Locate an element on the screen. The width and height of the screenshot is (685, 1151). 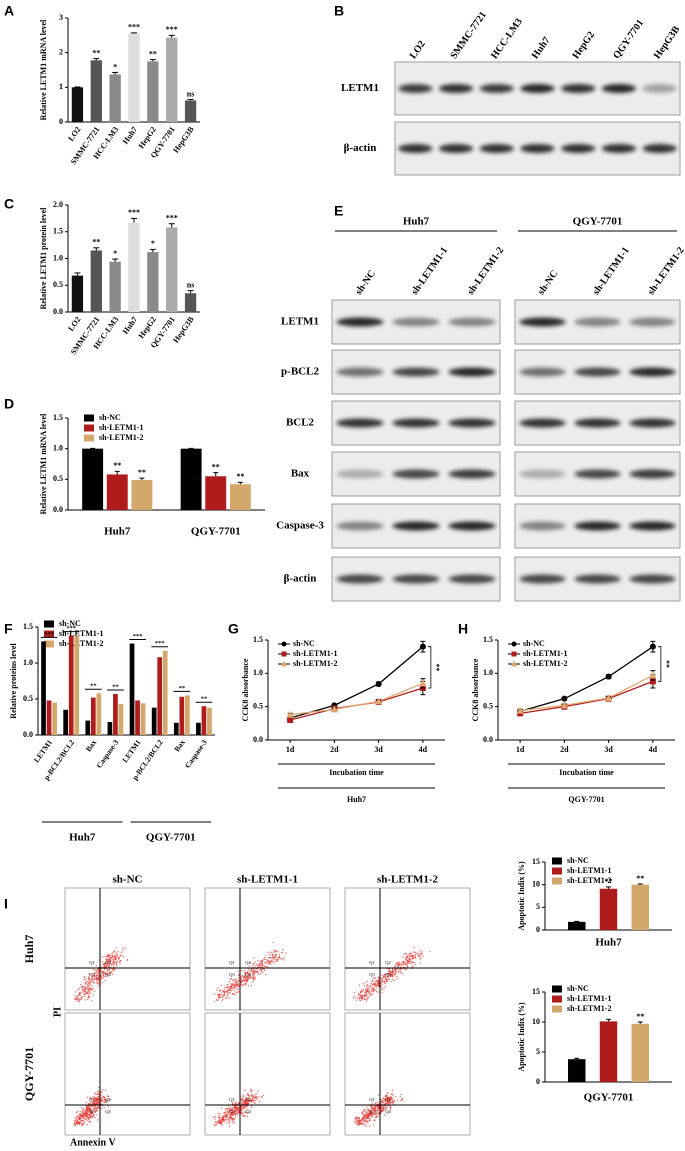
x-axis-label: Incubation time is located at coordinates (356, 772).